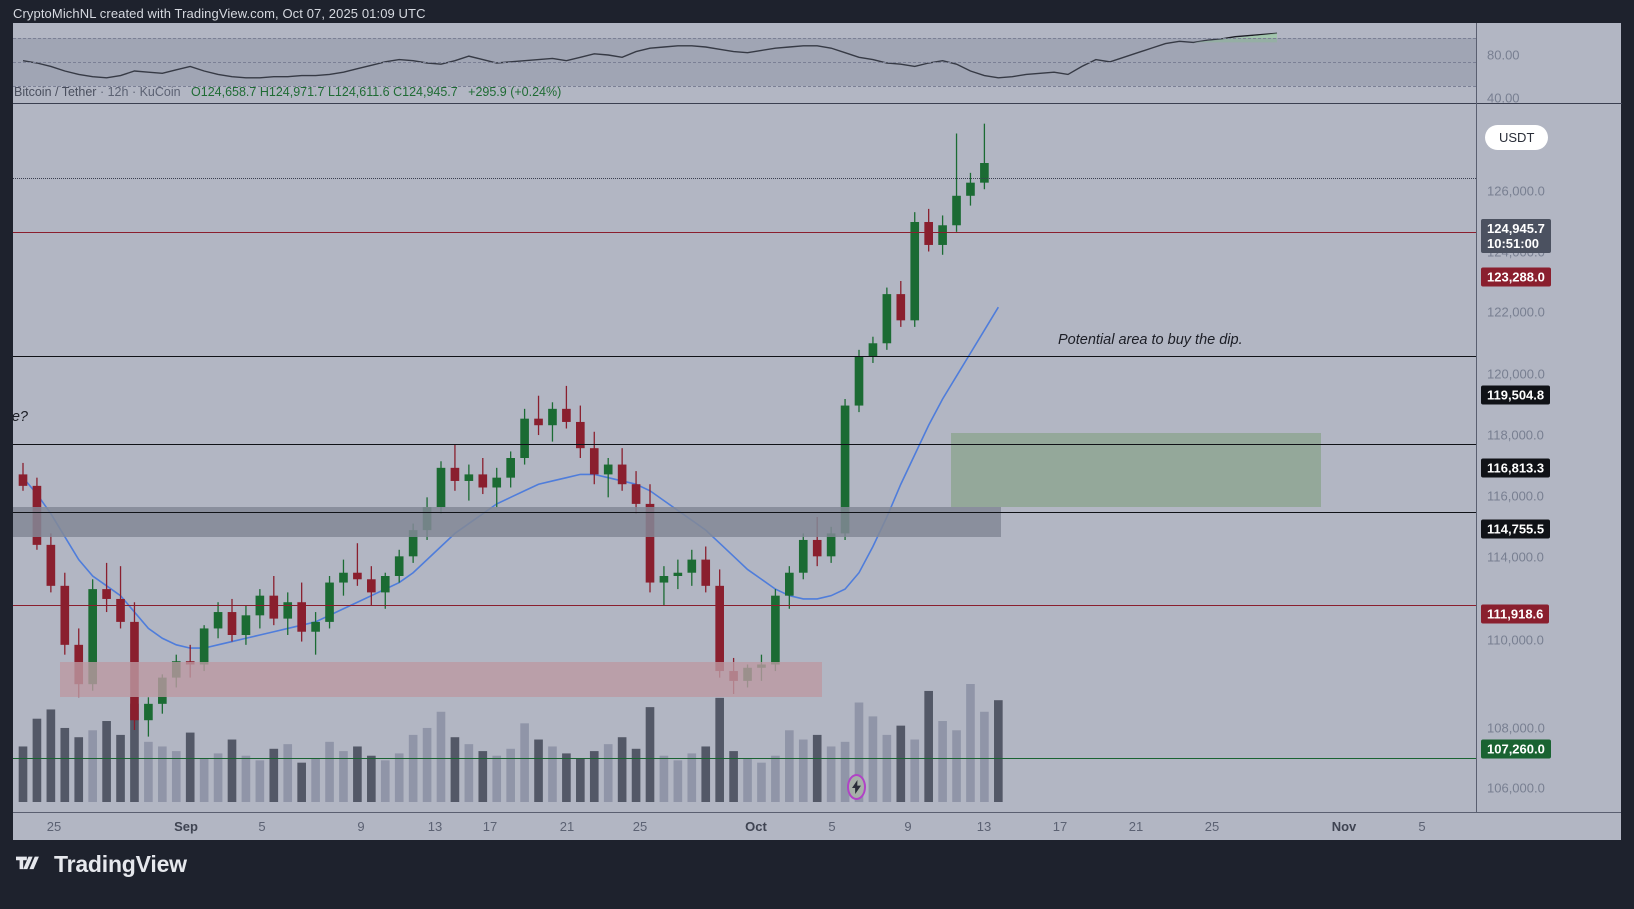 The image size is (1634, 909). Describe the element at coordinates (27, 862) in the screenshot. I see `tradingview-logo-icon` at that location.